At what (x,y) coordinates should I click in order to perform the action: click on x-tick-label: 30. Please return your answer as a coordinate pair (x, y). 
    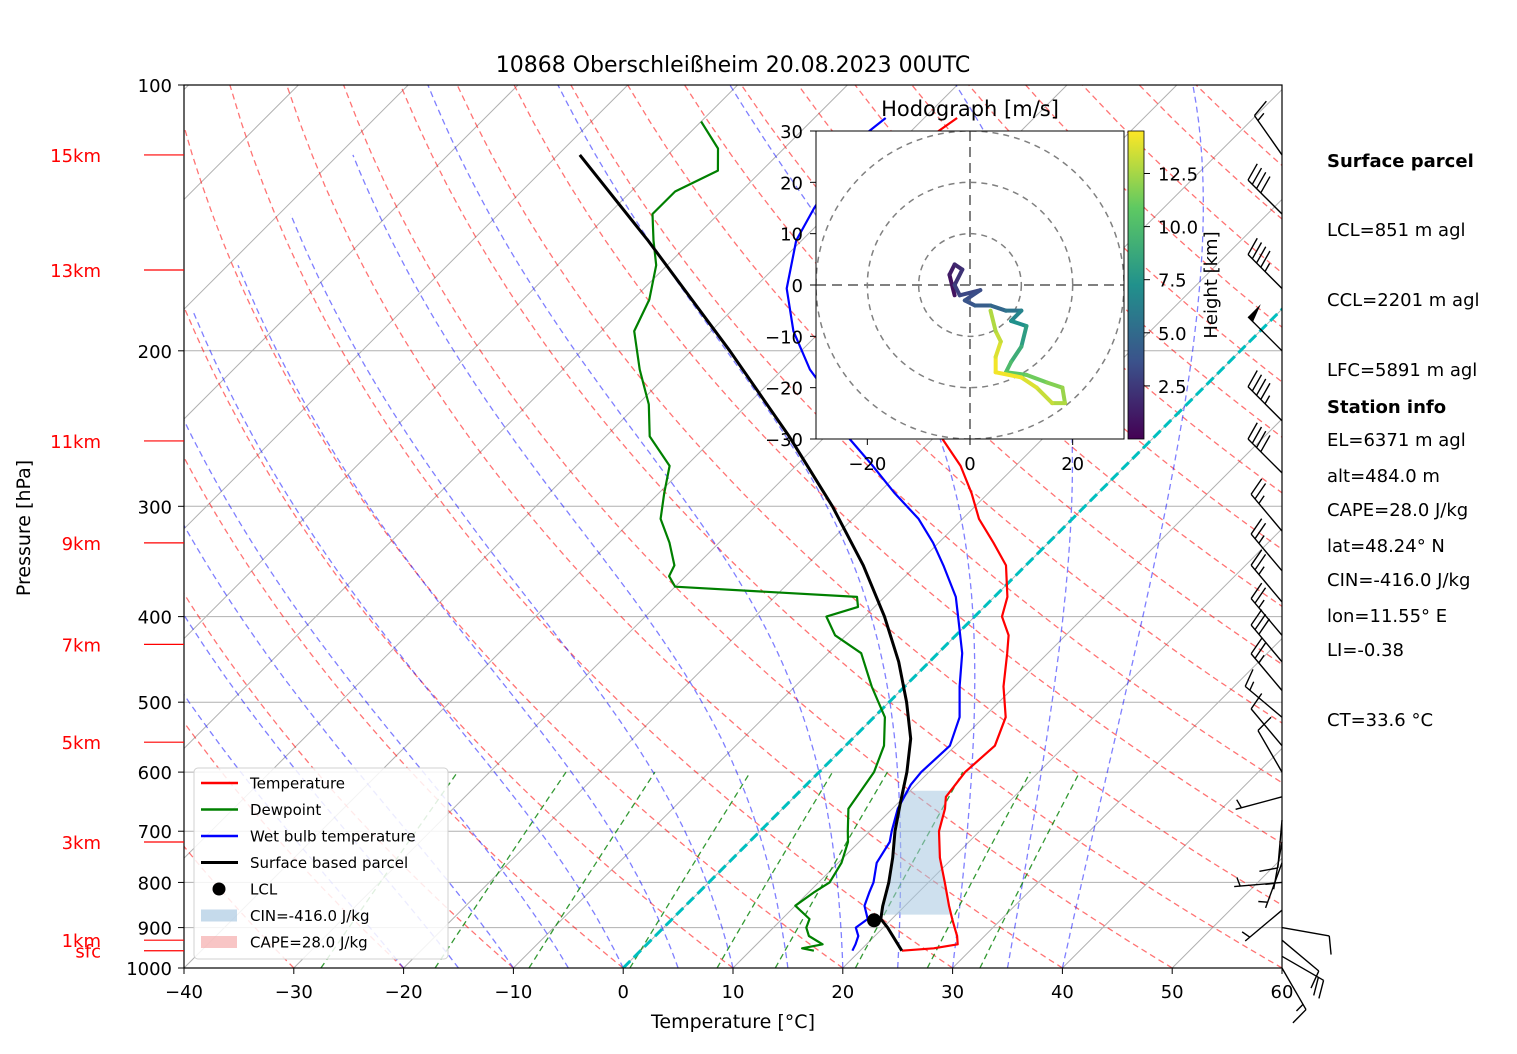
    Looking at the image, I should click on (952, 992).